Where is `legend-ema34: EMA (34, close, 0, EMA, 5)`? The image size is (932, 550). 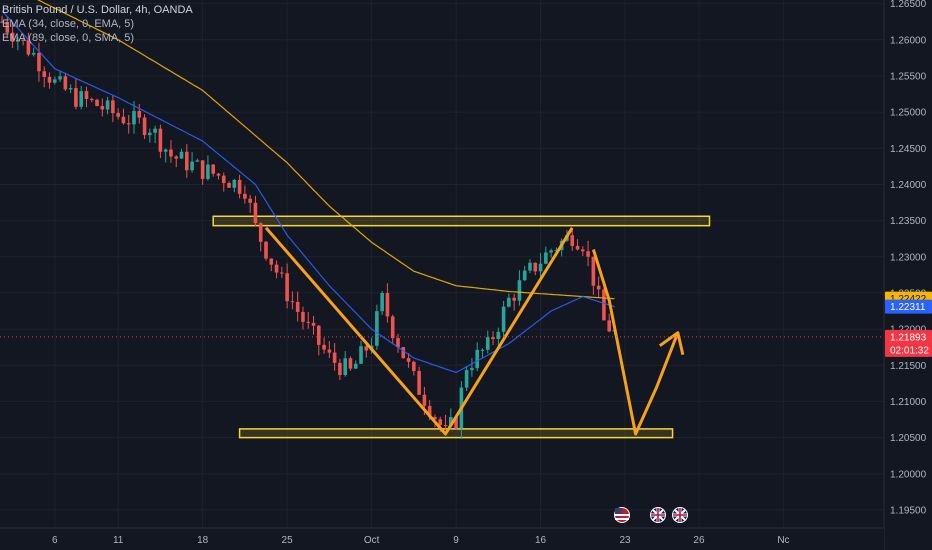
legend-ema34: EMA (34, close, 0, EMA, 5) is located at coordinates (68, 24).